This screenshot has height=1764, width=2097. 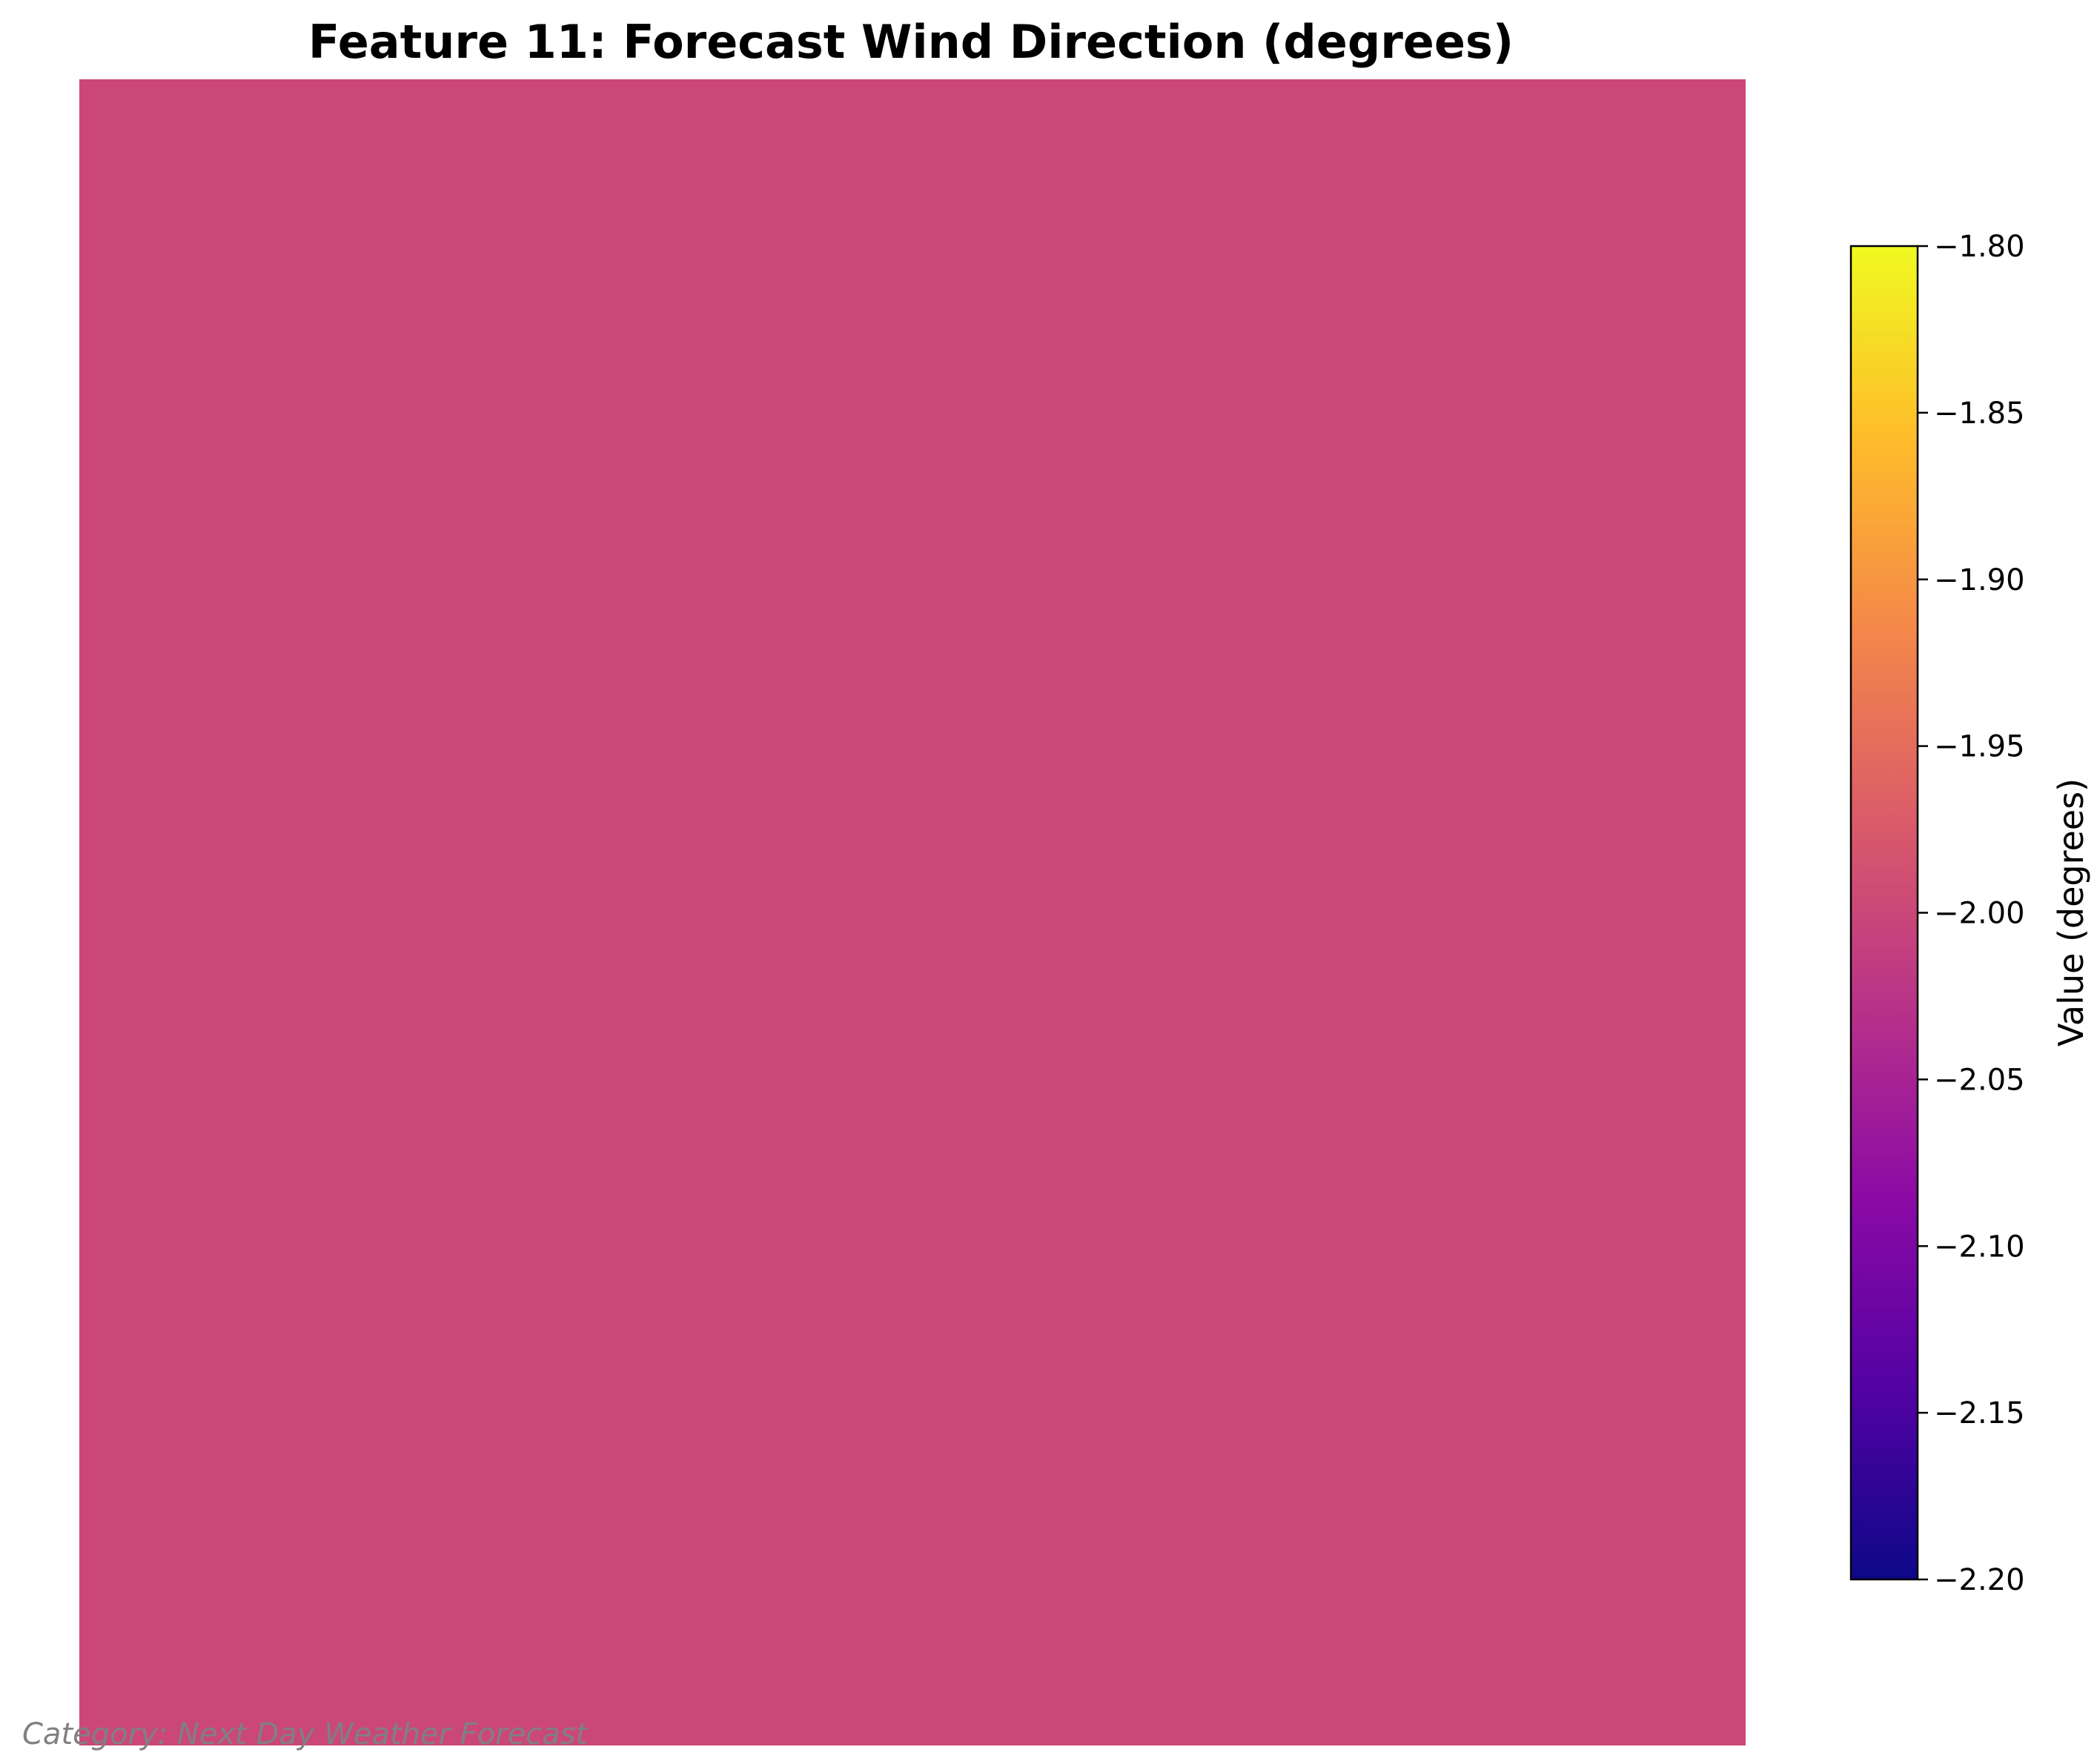 I want to click on colorbar-label: Value (degrees), so click(x=2071, y=913).